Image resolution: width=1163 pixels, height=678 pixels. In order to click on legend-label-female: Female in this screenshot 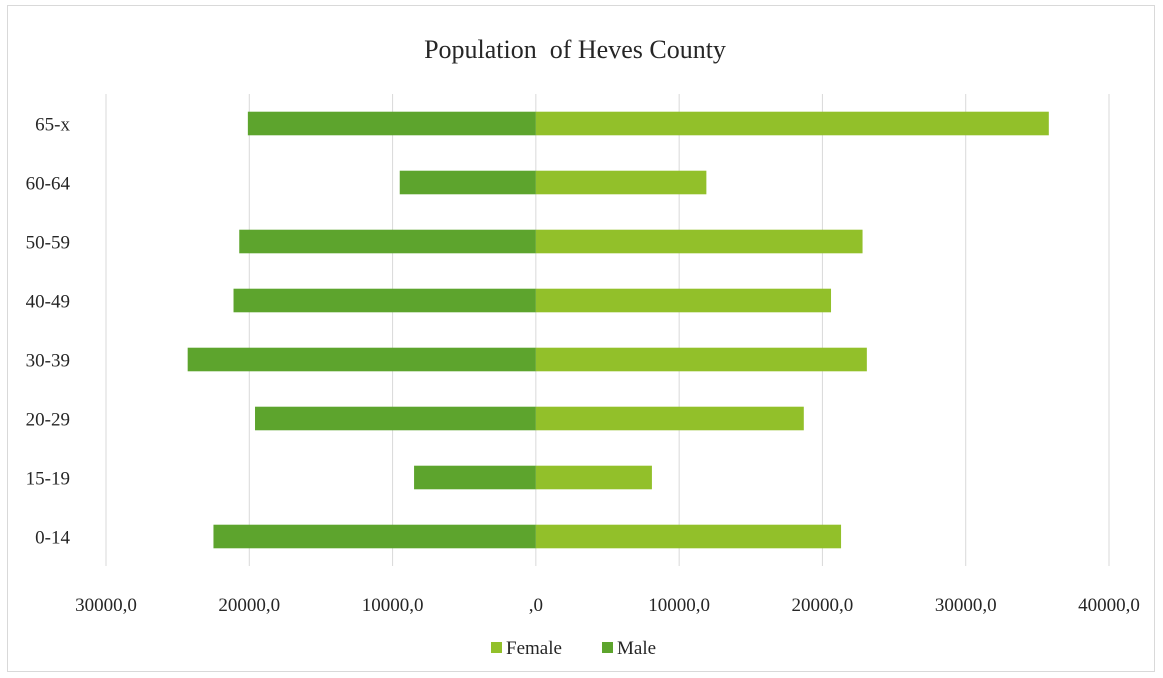, I will do `click(534, 648)`.